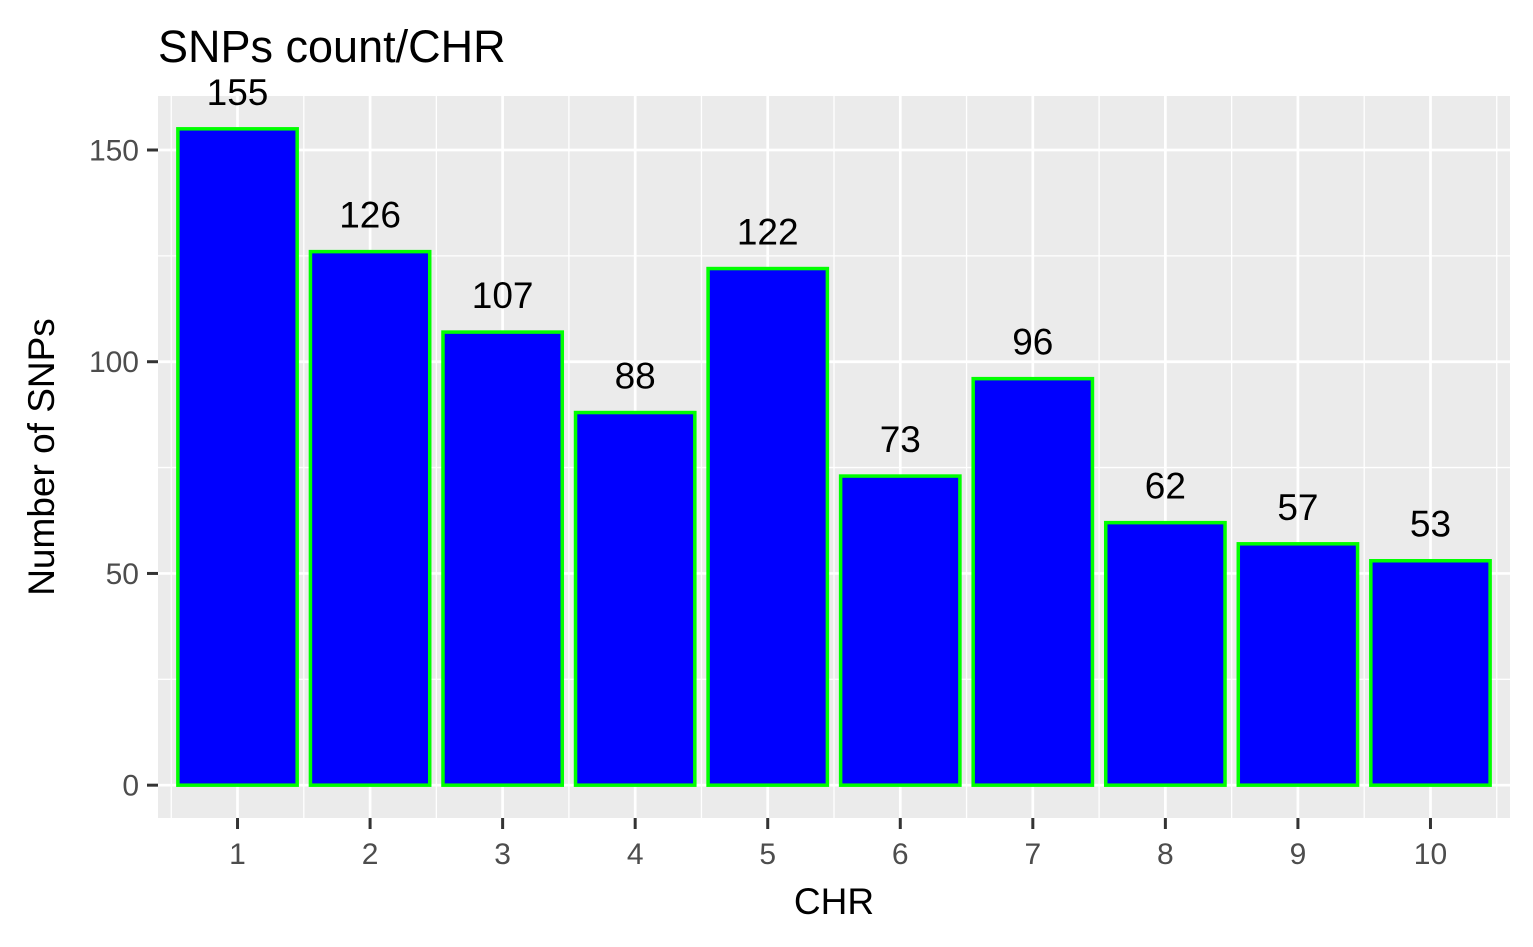 This screenshot has height=947, width=1533. I want to click on y-axis-title: Number of SNPs, so click(41, 457).